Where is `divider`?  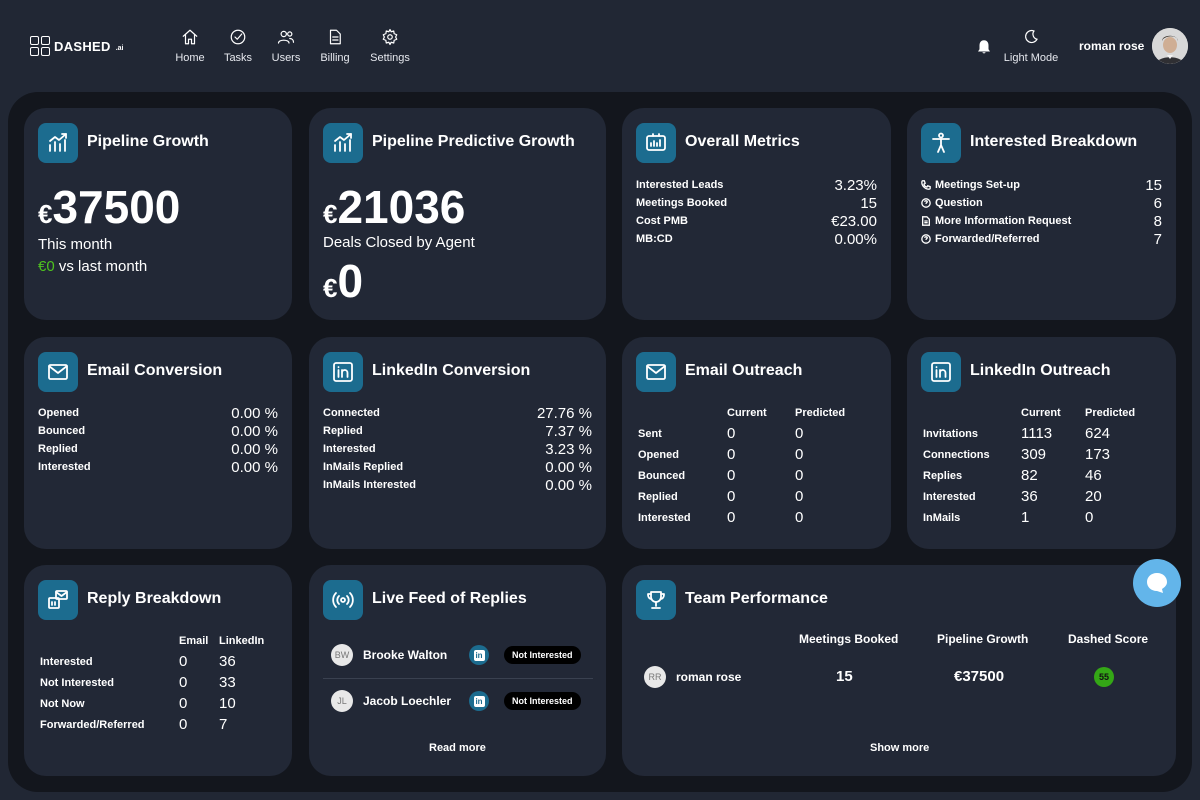
divider is located at coordinates (458, 678).